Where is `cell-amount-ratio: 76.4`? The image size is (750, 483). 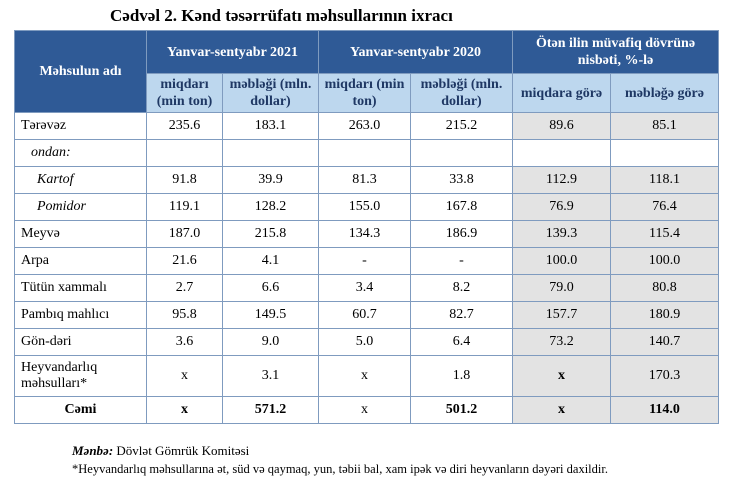 cell-amount-ratio: 76.4 is located at coordinates (664, 207).